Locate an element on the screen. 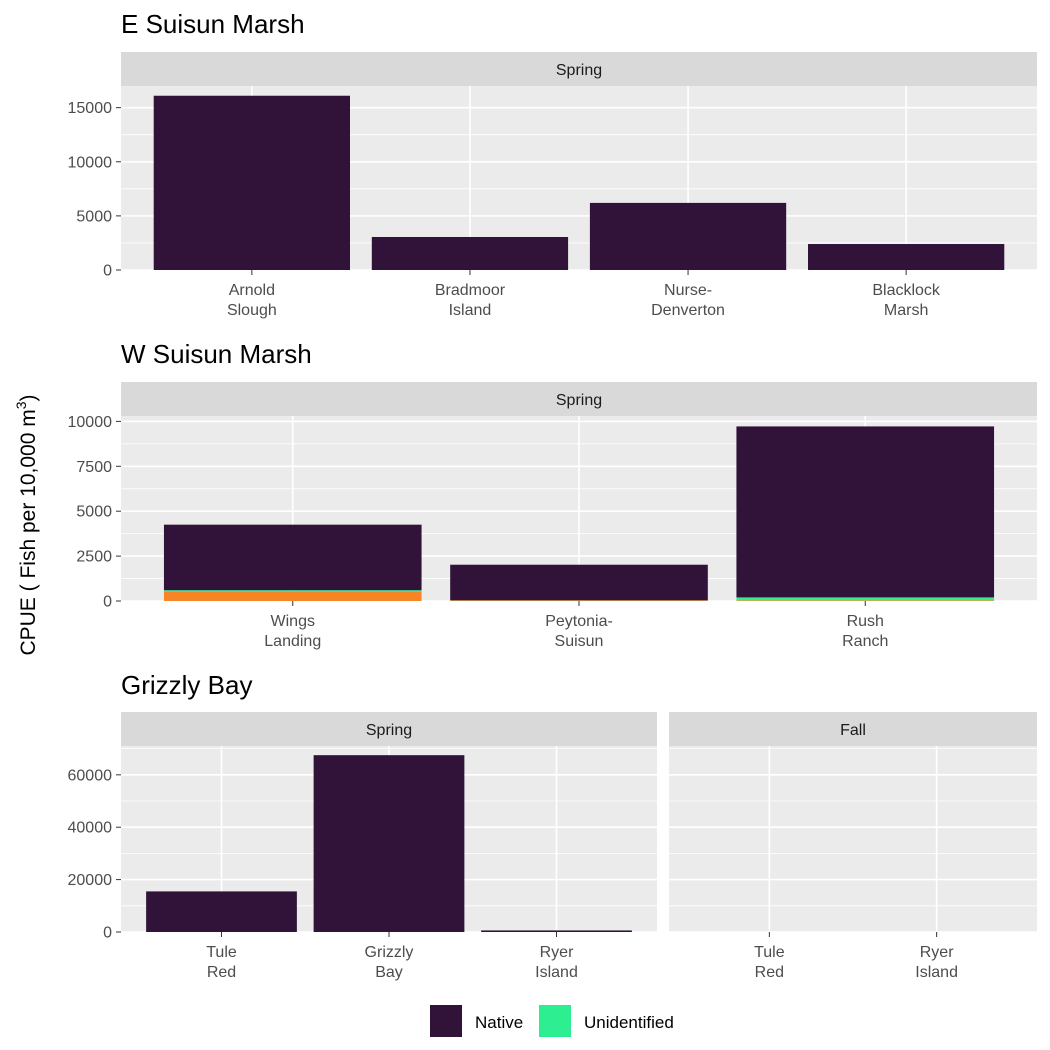 This screenshot has width=1050, height=1050. bar-nonnative-peytonia is located at coordinates (579, 600).